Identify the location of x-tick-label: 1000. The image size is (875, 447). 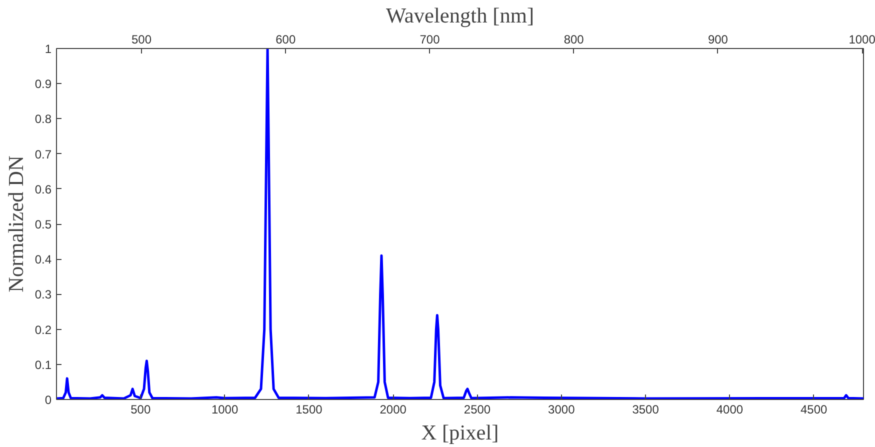
(224, 409).